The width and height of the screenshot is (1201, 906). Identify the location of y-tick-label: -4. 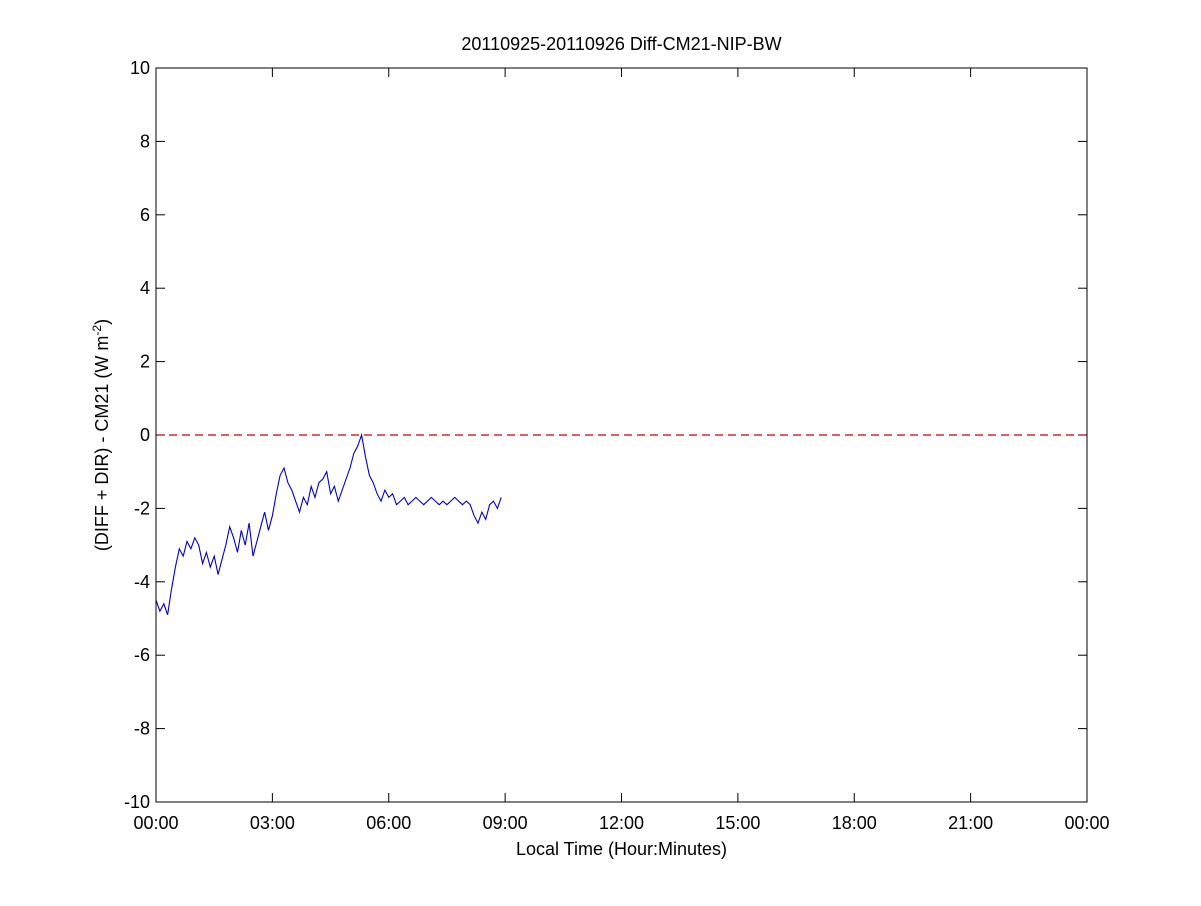
(142, 582).